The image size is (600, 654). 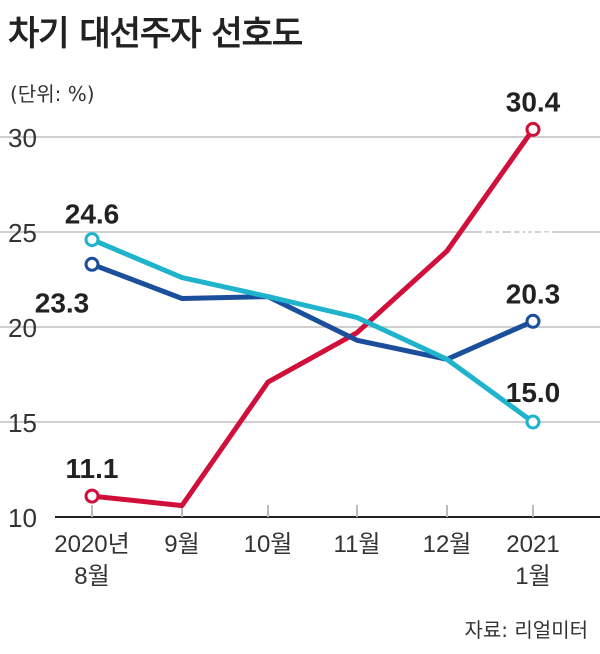 I want to click on data-label: 15.0, so click(x=533, y=392).